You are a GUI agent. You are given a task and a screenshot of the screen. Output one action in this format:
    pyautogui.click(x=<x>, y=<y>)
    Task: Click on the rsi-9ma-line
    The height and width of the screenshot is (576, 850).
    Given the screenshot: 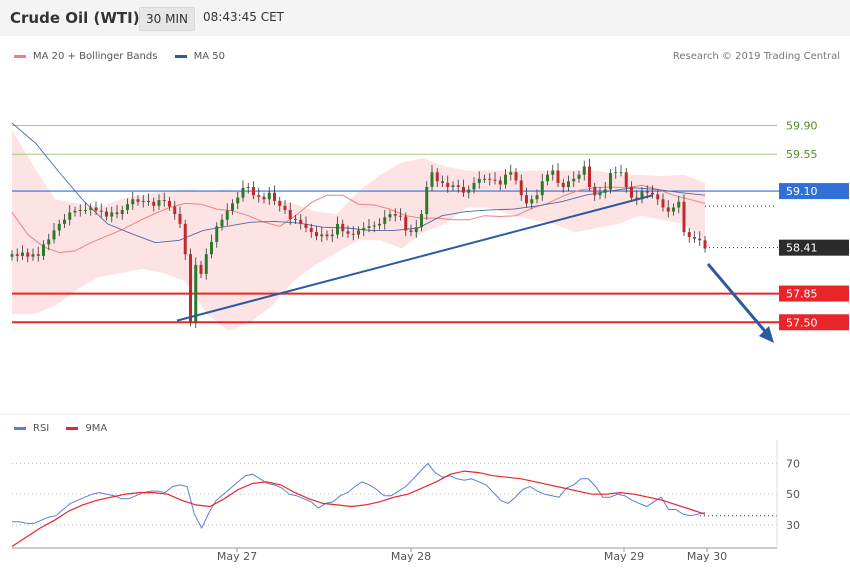 What is the action you would take?
    pyautogui.click(x=358, y=509)
    